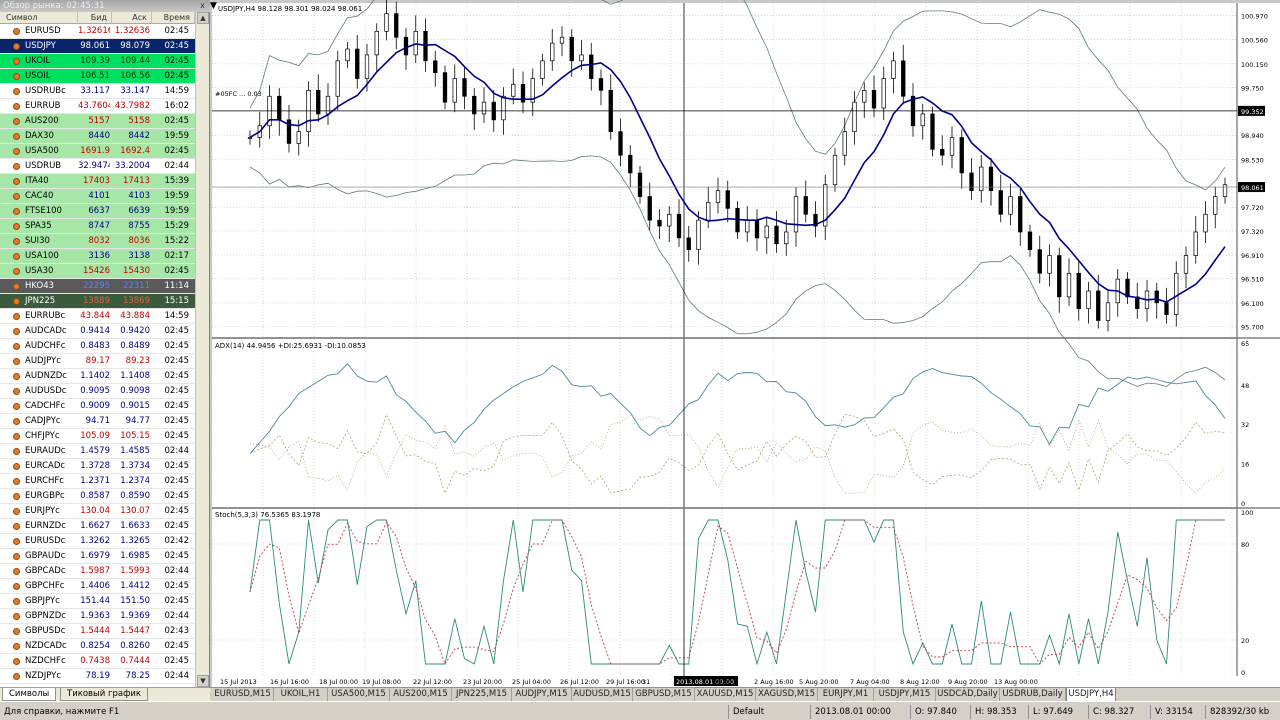  What do you see at coordinates (97, 91) in the screenshot?
I see `market-watch-row: USDRUBc 33.117 33.147 14:59` at bounding box center [97, 91].